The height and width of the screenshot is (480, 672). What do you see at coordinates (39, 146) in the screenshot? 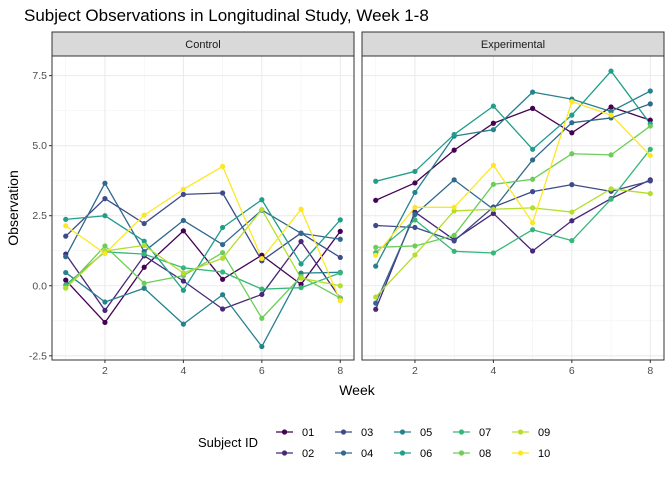
I see `y-tick-label: 5.0` at bounding box center [39, 146].